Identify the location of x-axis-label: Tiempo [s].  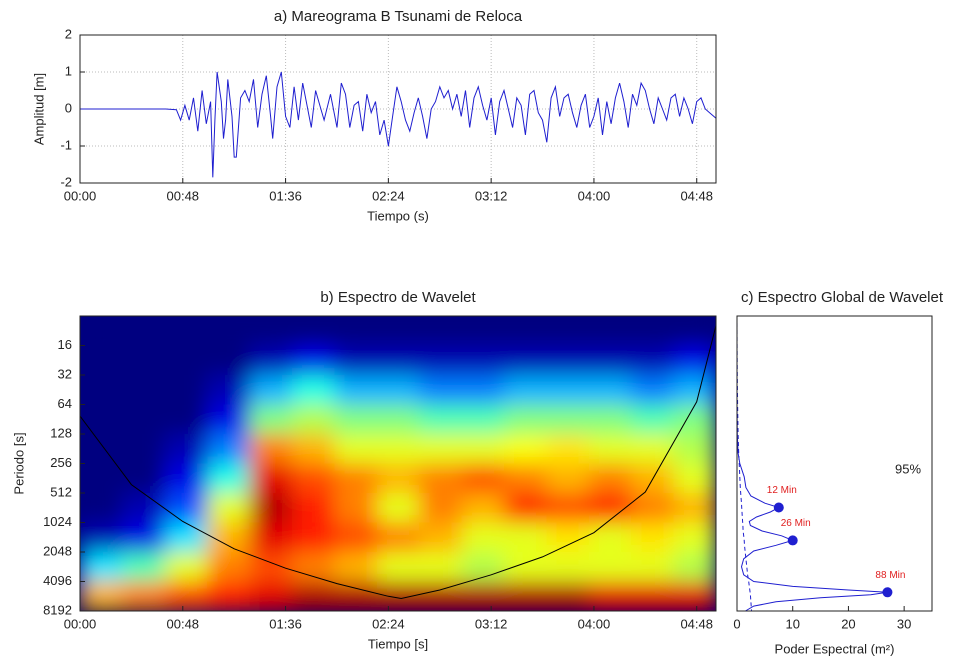
(398, 643).